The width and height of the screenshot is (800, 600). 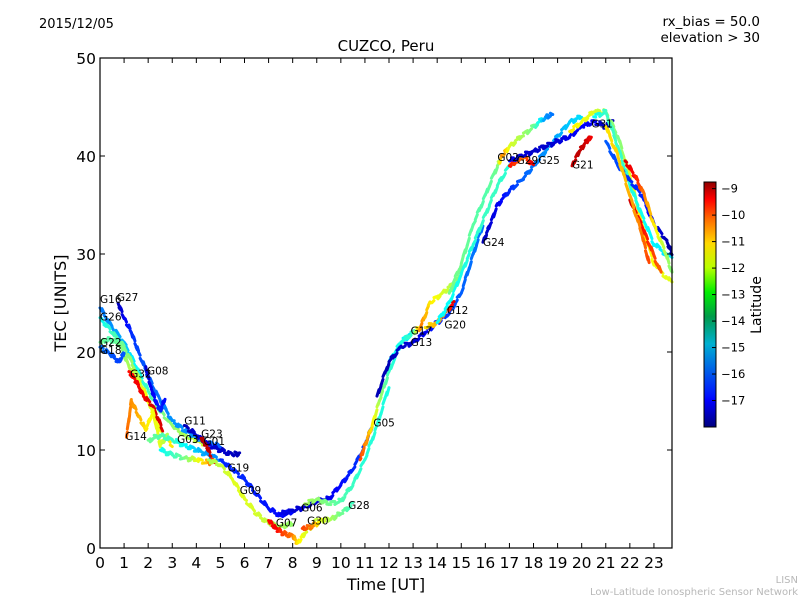 I want to click on colorbar-label: Latitude, so click(x=757, y=305).